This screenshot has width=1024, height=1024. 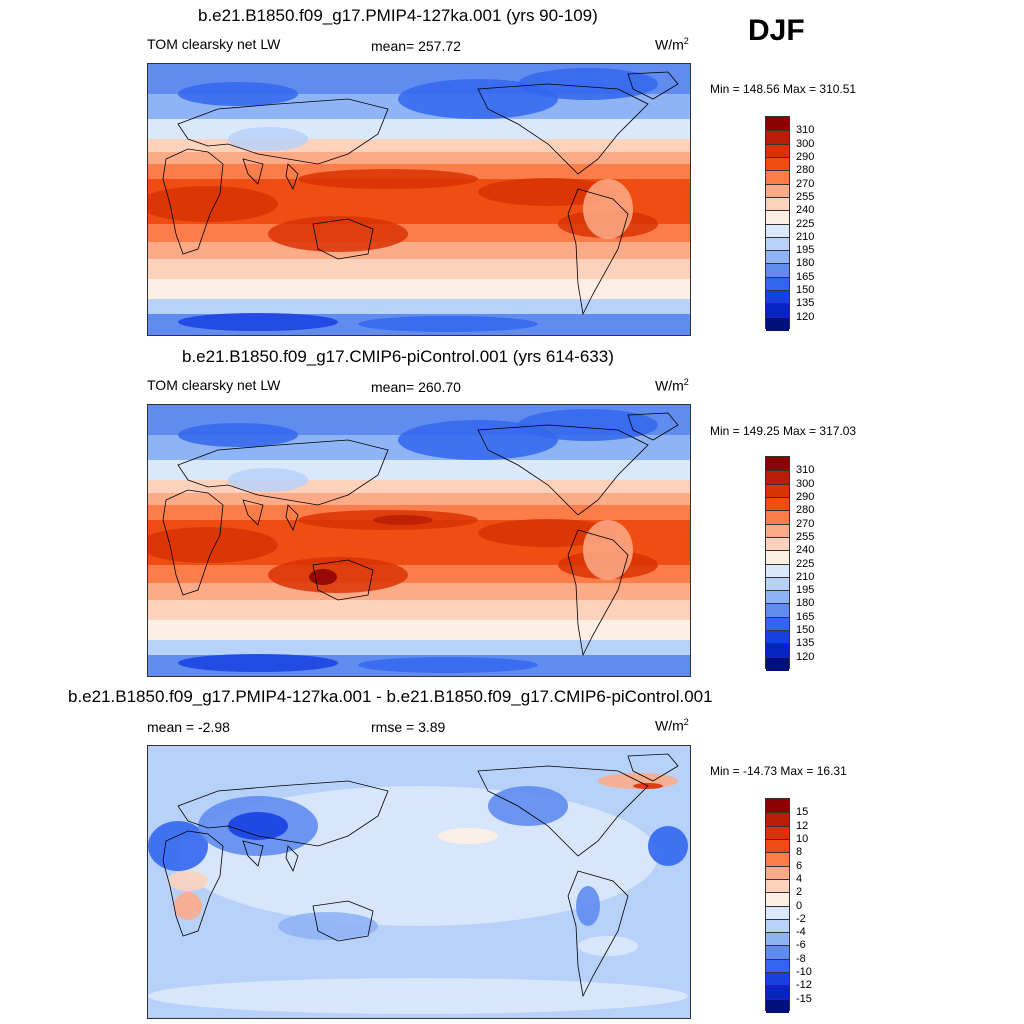 I want to click on season-label: DJF, so click(x=776, y=30).